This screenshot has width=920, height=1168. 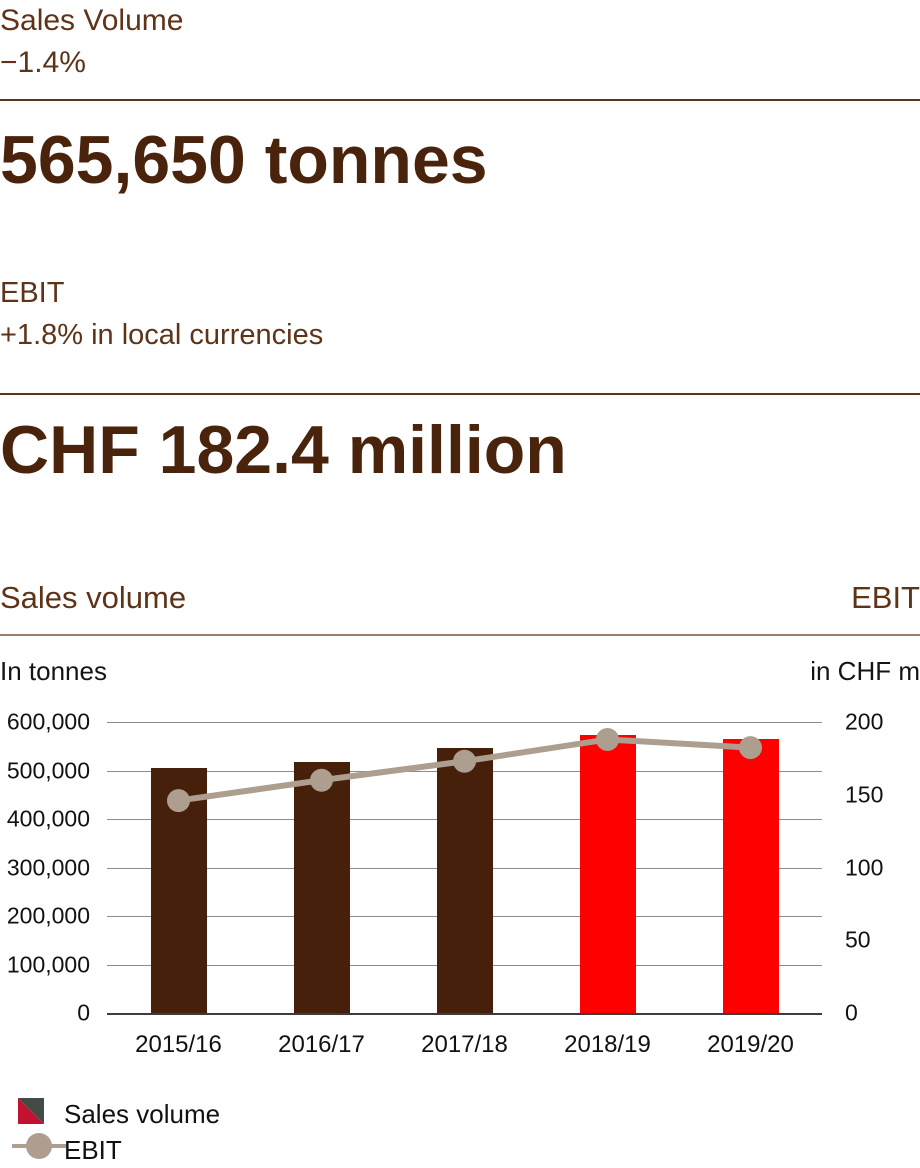 I want to click on legend-label-sales-volume: Sales volume, so click(x=142, y=1114).